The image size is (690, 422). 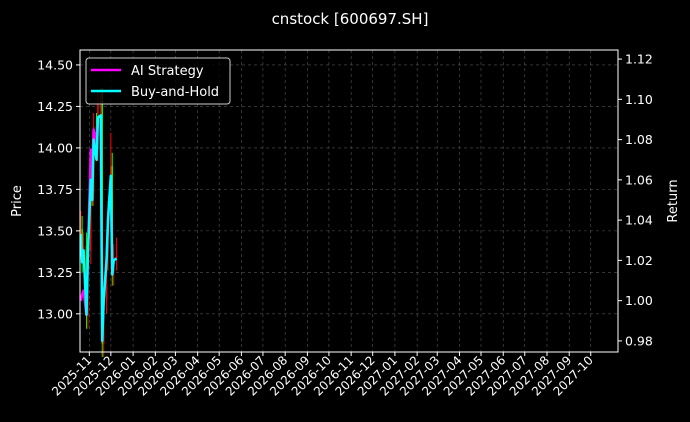 I want to click on y-tick-label-right: 1.00, so click(x=639, y=300).